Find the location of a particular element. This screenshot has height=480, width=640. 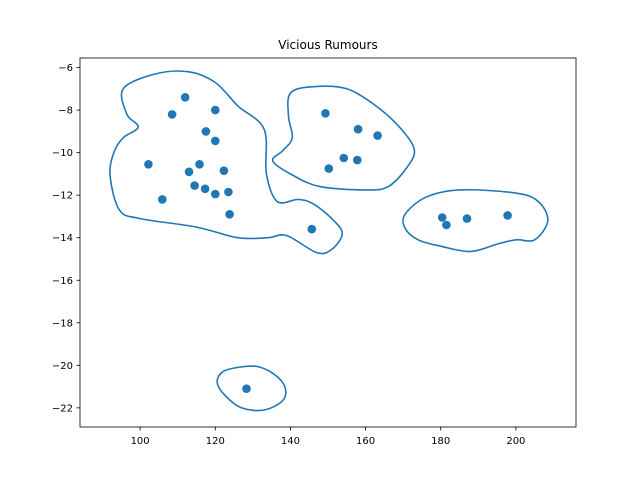

y-axis: −6 −8 −10 −12 −14 −16 −18 −20 −22 is located at coordinates (66, 238).